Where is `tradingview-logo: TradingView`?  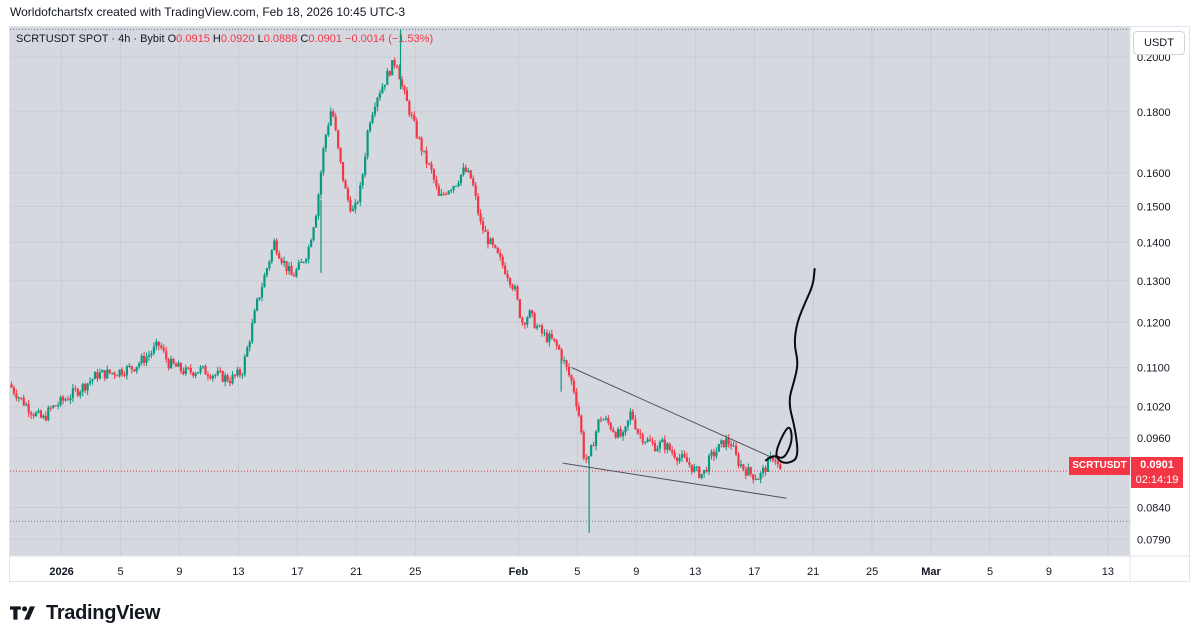 tradingview-logo: TradingView is located at coordinates (85, 613).